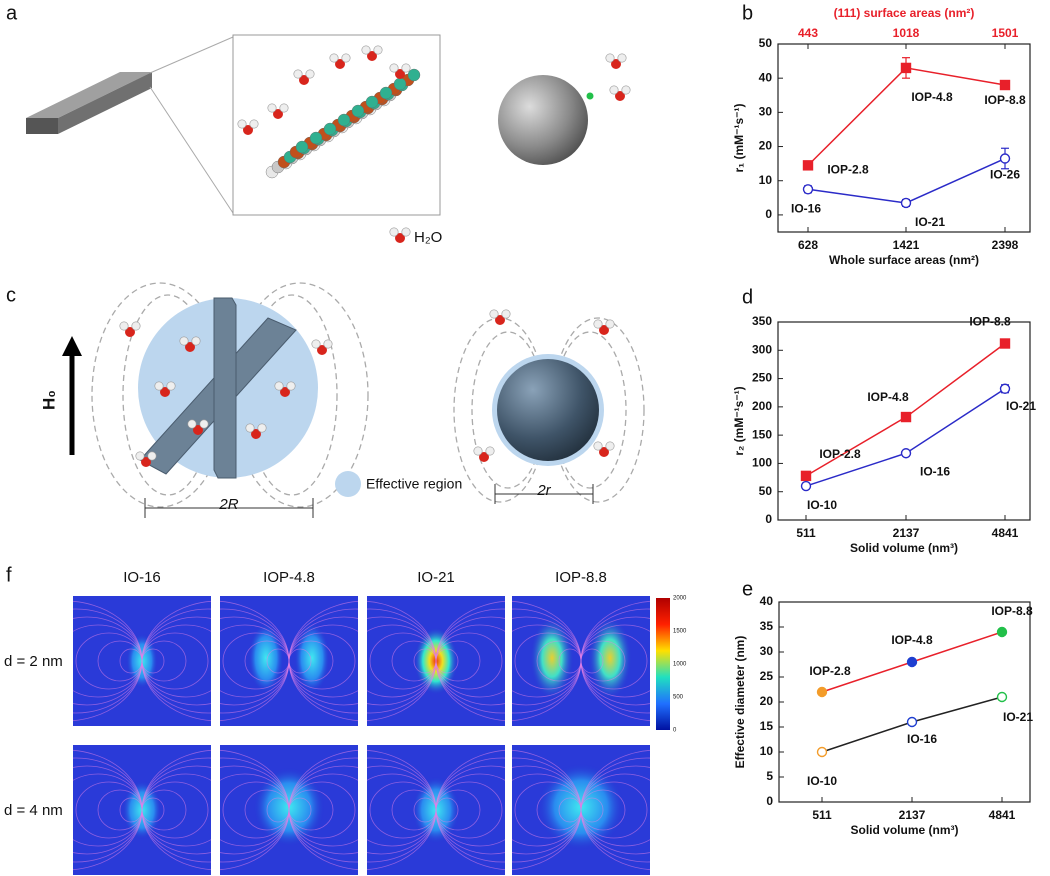  Describe the element at coordinates (343, 123) in the screenshot. I see `surface-lattice` at that location.